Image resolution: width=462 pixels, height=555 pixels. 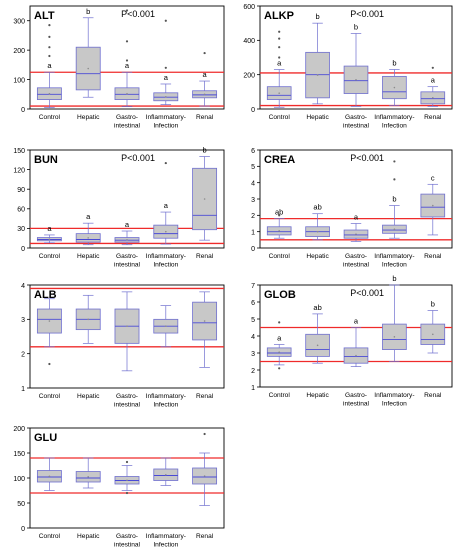 I want to click on box-2: b, so click(x=88, y=52).